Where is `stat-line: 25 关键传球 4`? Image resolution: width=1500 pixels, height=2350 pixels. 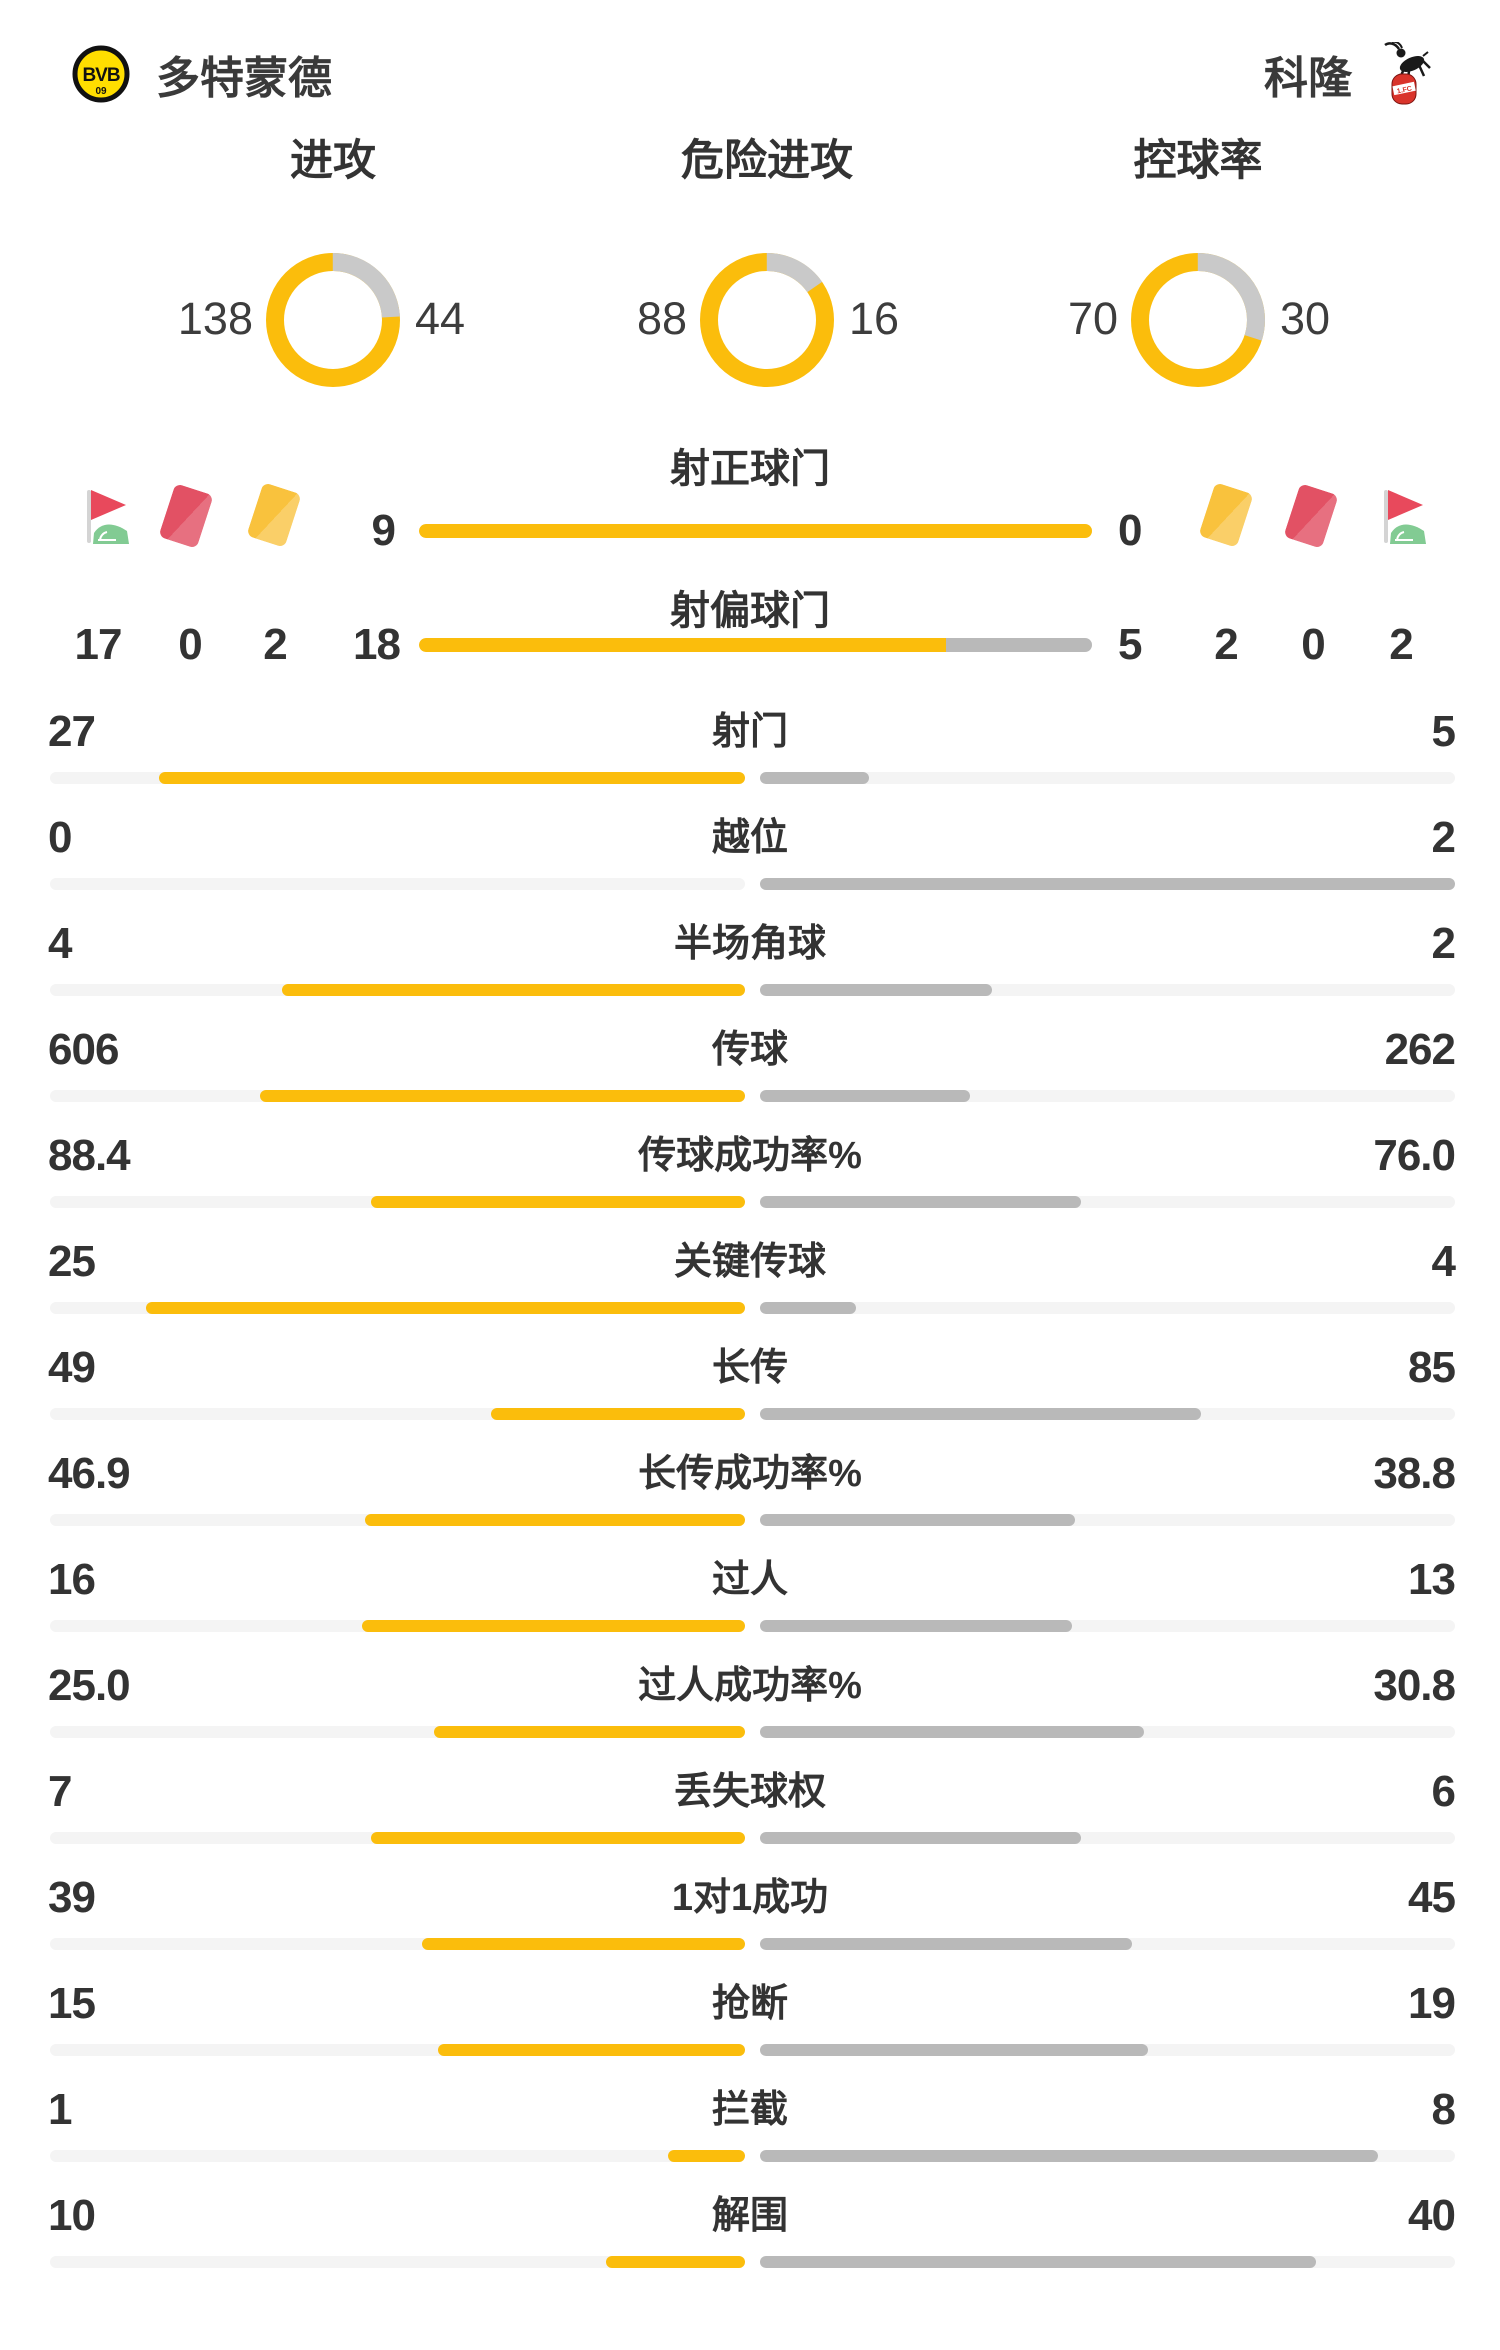 stat-line: 25 关键传球 4 is located at coordinates (750, 1262).